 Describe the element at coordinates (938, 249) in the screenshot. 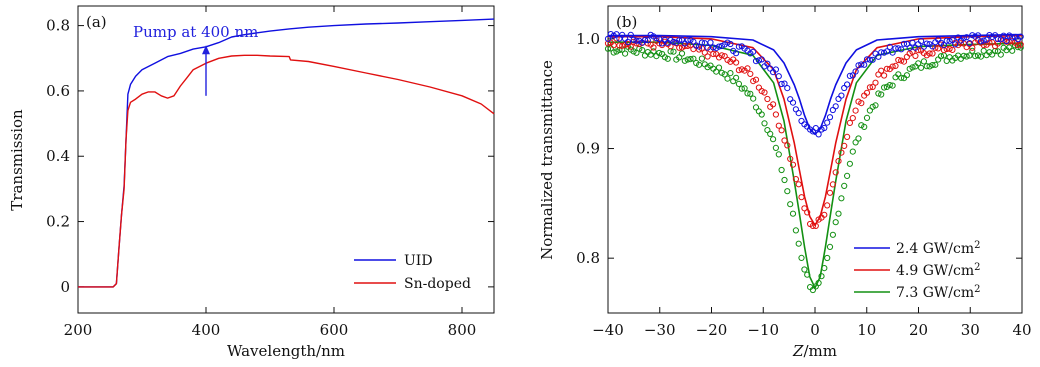

I see `legend-b-24-label: 2.4 GW/cm2` at that location.